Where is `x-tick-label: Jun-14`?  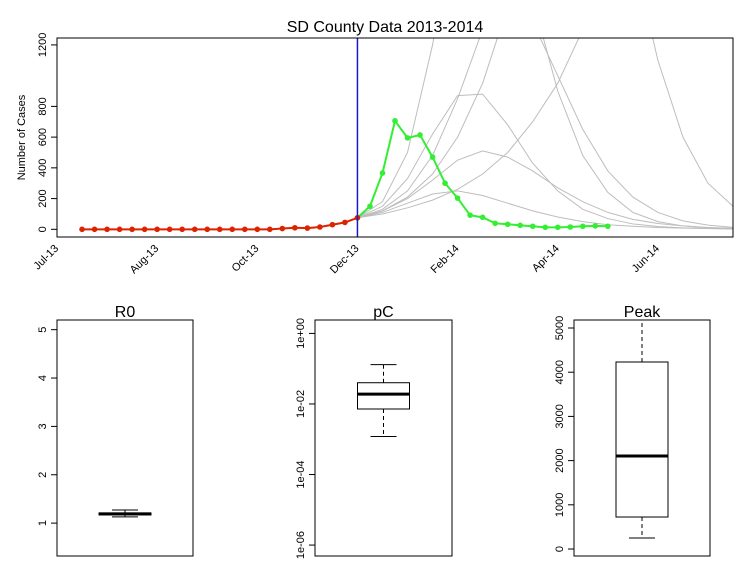
x-tick-label: Jun-14 is located at coordinates (646, 259).